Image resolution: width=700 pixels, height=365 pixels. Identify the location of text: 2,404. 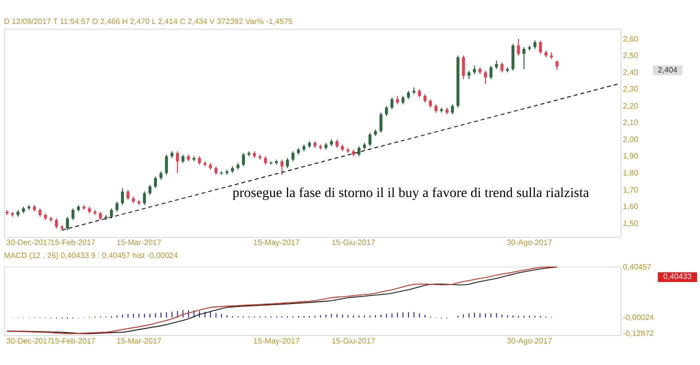
(668, 69).